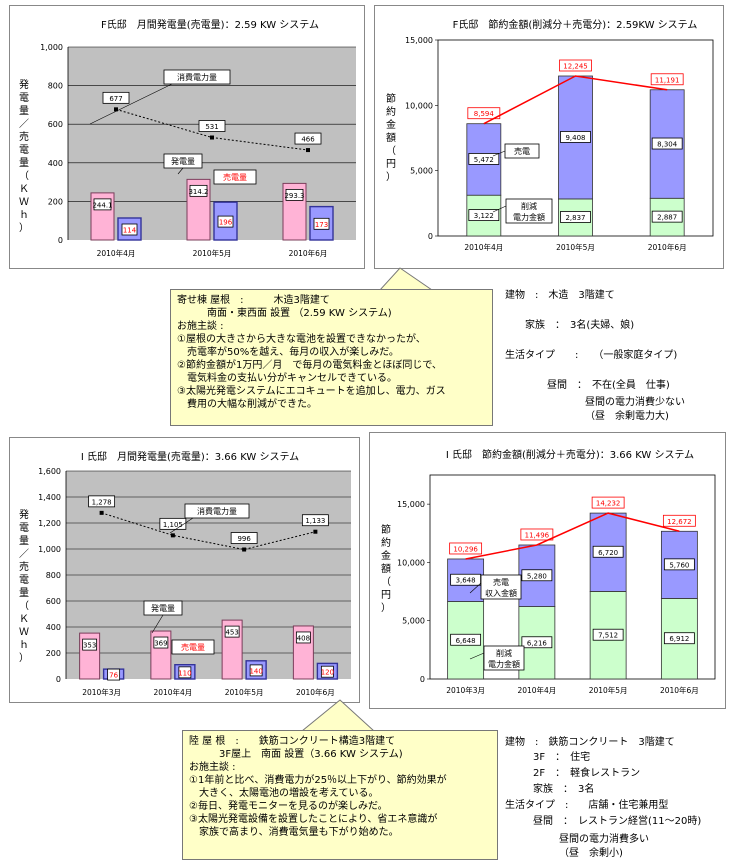 This screenshot has height=867, width=732. I want to click on y-tick-label: 1,600, so click(49, 471).